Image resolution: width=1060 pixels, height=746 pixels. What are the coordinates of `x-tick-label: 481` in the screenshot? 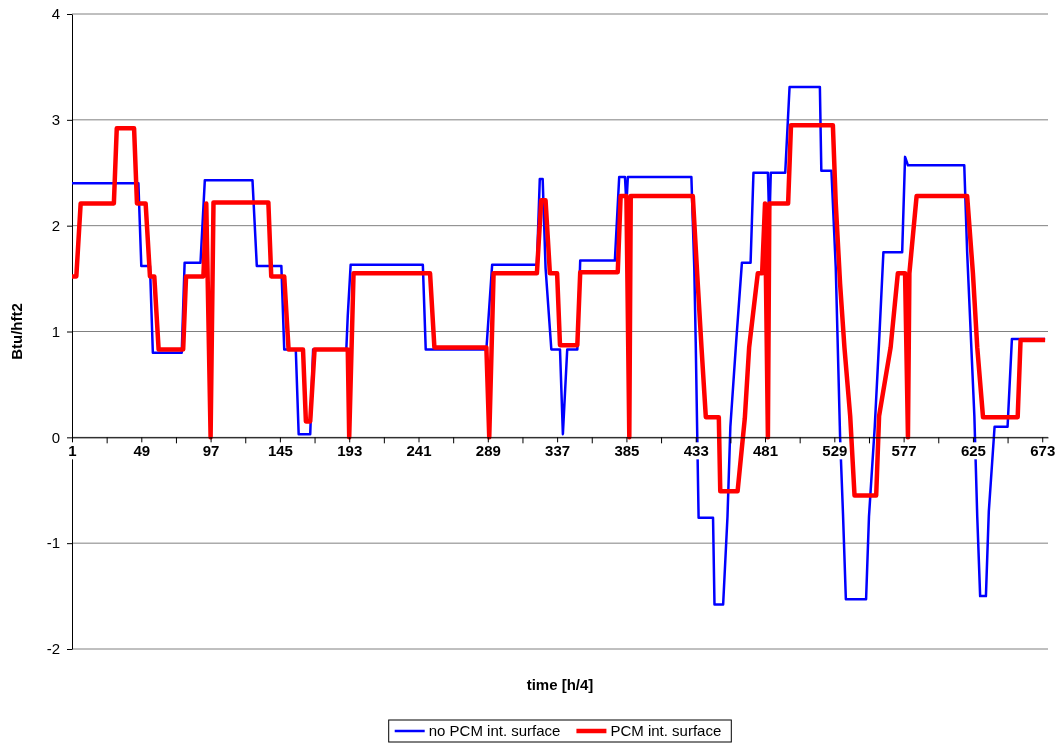 It's located at (766, 451).